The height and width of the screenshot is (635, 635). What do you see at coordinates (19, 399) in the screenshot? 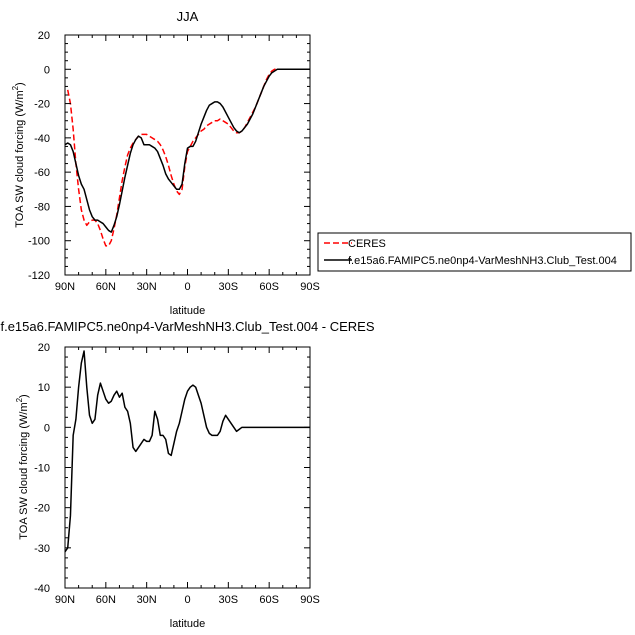
I see `bottom-y-axis-label-sup: 2` at bounding box center [19, 399].